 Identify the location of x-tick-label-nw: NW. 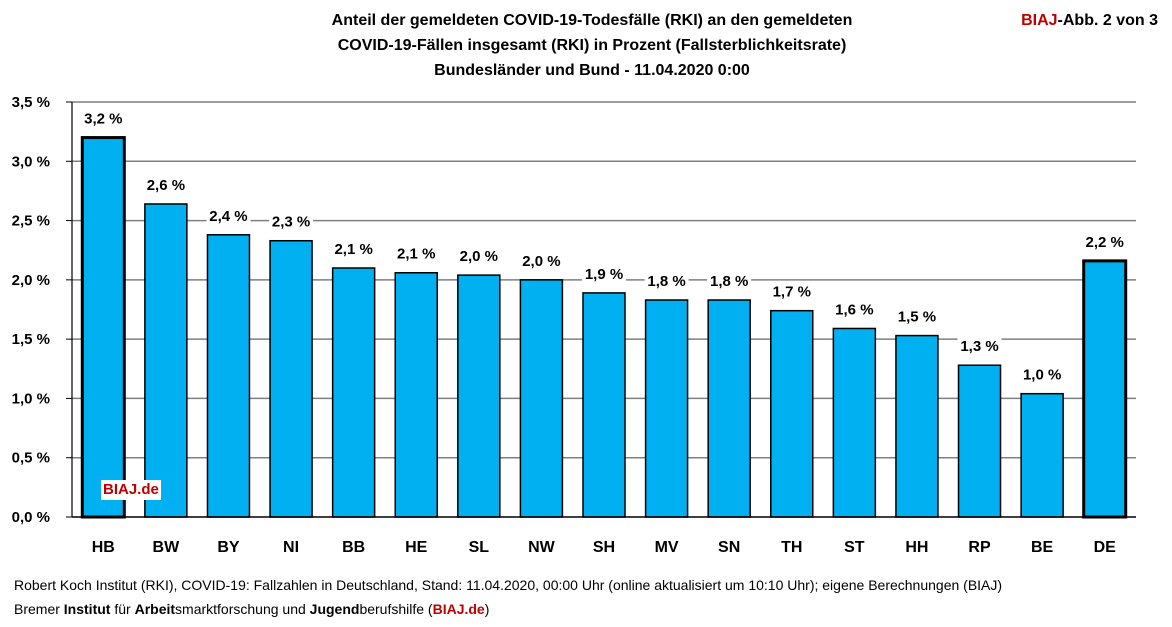
(542, 547).